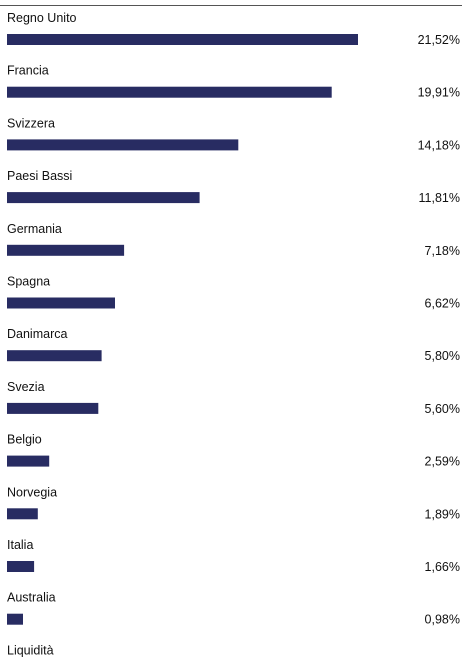  Describe the element at coordinates (123, 145) in the screenshot. I see `bar-svizzera` at that location.